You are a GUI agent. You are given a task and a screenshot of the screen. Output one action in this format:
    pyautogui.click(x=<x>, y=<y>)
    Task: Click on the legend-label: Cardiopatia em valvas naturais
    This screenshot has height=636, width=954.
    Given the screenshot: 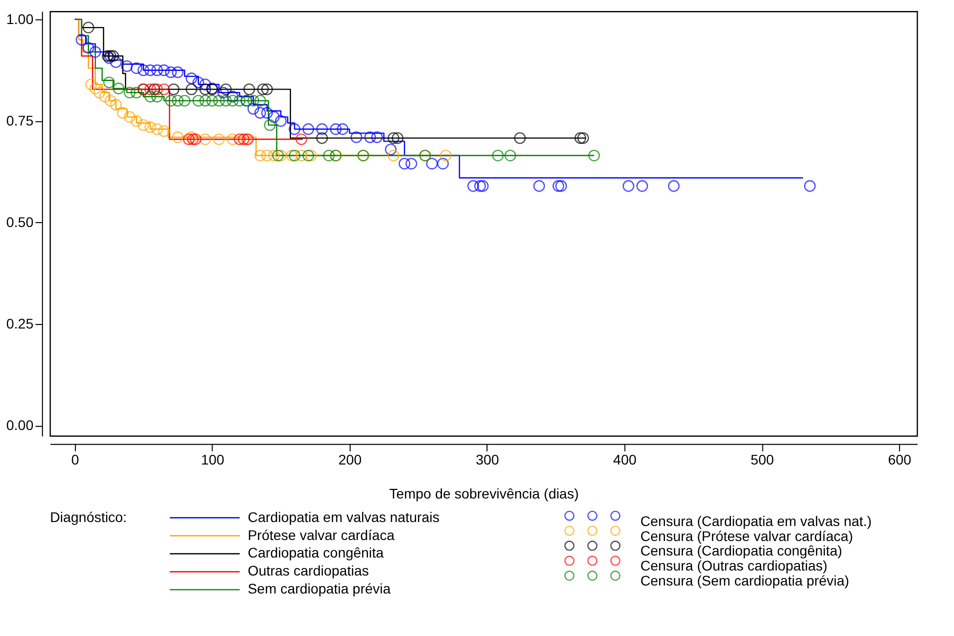 What is the action you would take?
    pyautogui.click(x=344, y=516)
    